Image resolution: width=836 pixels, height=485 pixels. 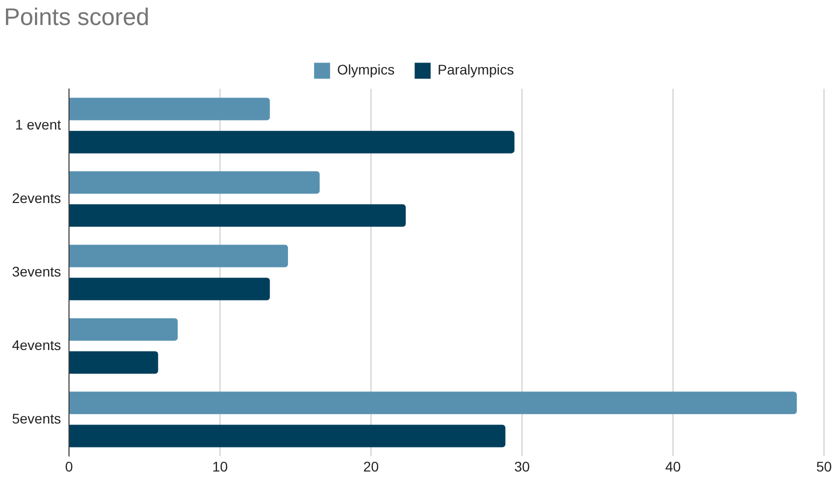 I want to click on y-tick-label: 5events, so click(x=37, y=418).